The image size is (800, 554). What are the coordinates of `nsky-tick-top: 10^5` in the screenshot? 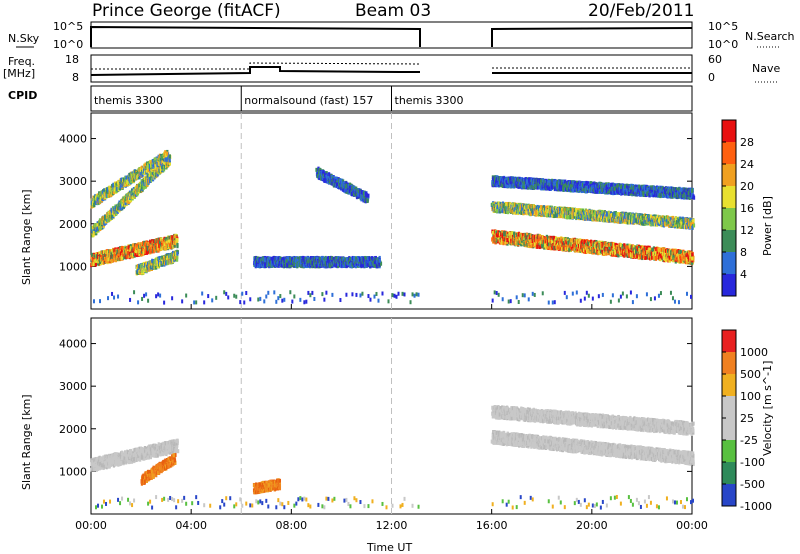 It's located at (68, 26).